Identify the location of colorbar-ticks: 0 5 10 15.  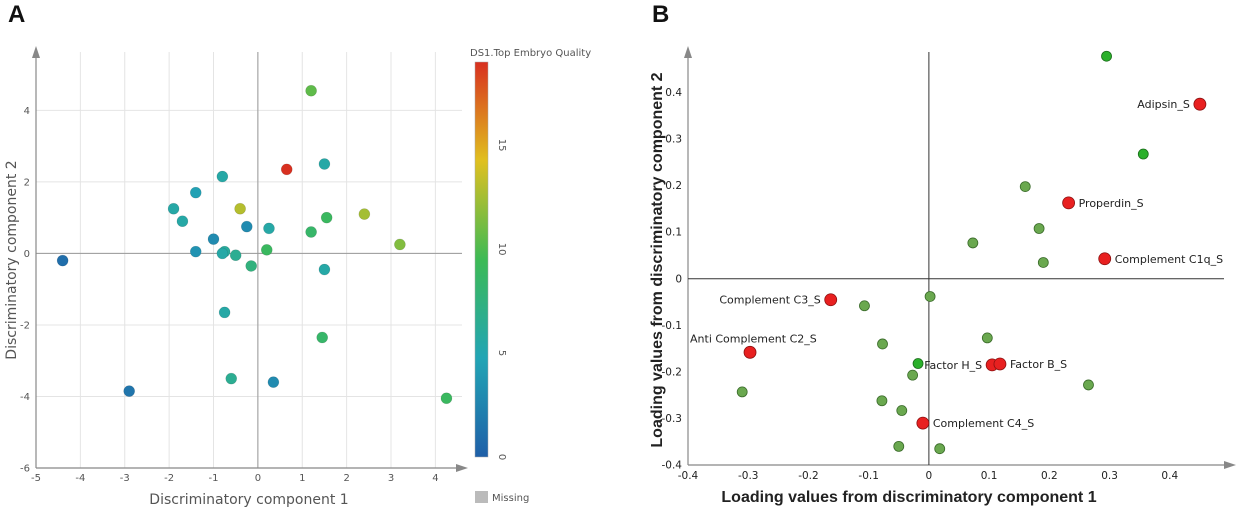
(501, 299).